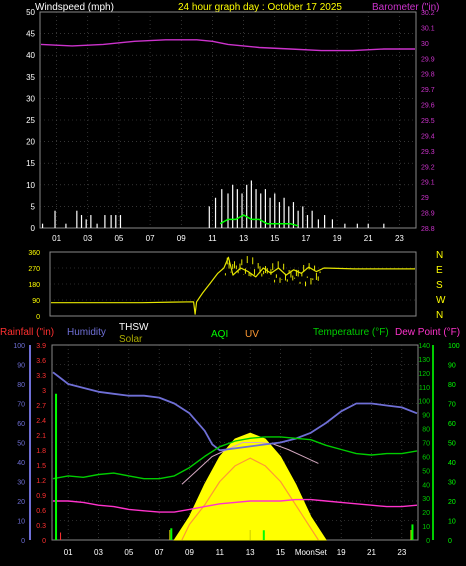 The height and width of the screenshot is (566, 466). What do you see at coordinates (19, 346) in the screenshot?
I see `humidity-y-tick: 100` at bounding box center [19, 346].